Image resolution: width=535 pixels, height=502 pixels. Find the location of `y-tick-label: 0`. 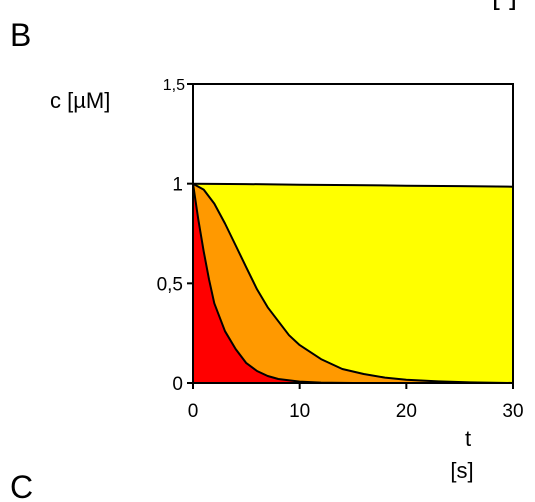

y-tick-label: 0 is located at coordinates (177, 384).